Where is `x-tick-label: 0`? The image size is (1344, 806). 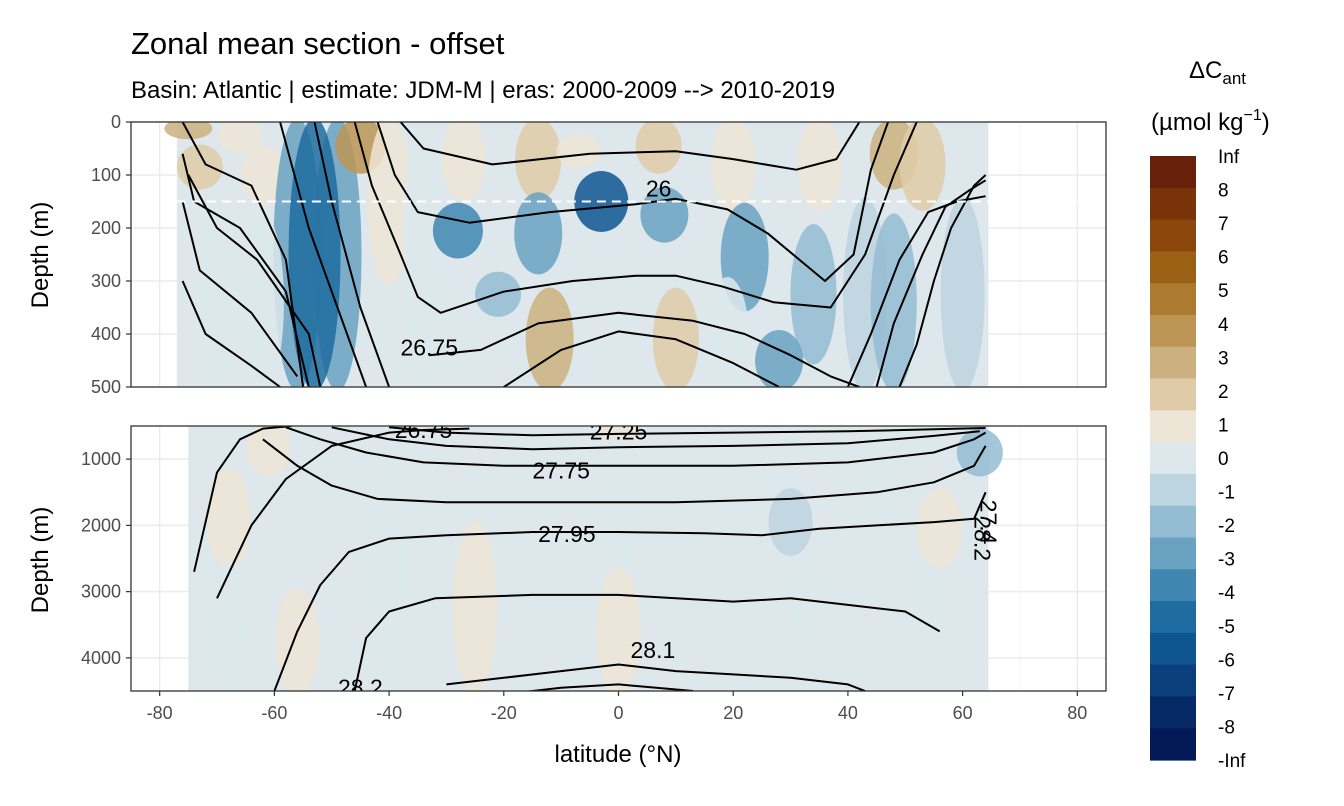 x-tick-label: 0 is located at coordinates (618, 713).